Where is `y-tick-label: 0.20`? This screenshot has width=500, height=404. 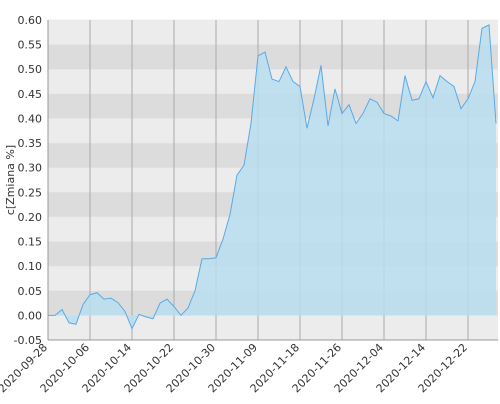
y-tick-label: 0.20 is located at coordinates (30, 217).